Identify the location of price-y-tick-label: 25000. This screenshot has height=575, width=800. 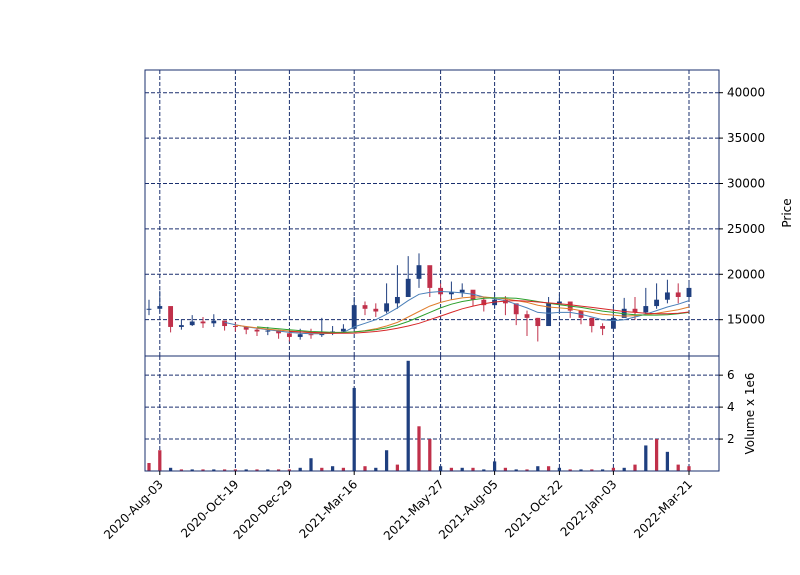
(746, 229).